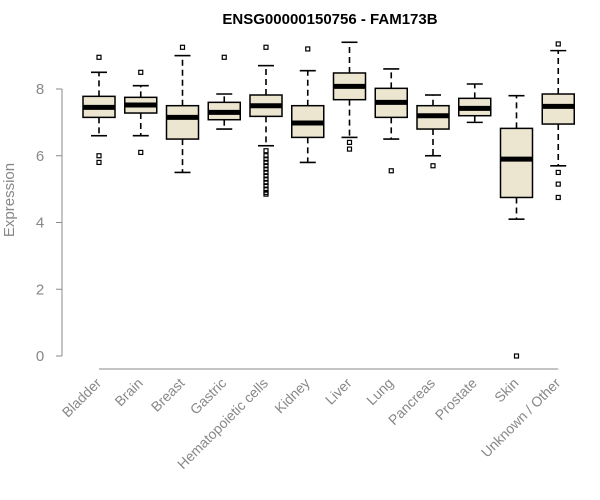  What do you see at coordinates (391, 121) in the screenshot?
I see `box-lung` at bounding box center [391, 121].